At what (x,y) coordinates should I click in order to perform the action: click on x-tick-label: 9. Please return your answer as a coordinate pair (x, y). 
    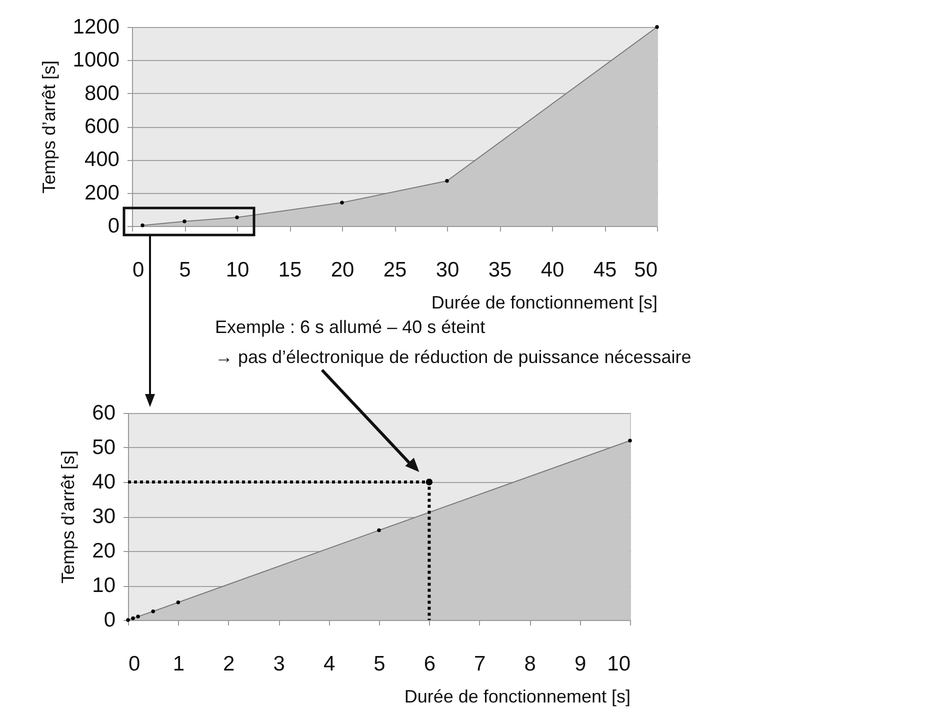
    Looking at the image, I should click on (580, 664).